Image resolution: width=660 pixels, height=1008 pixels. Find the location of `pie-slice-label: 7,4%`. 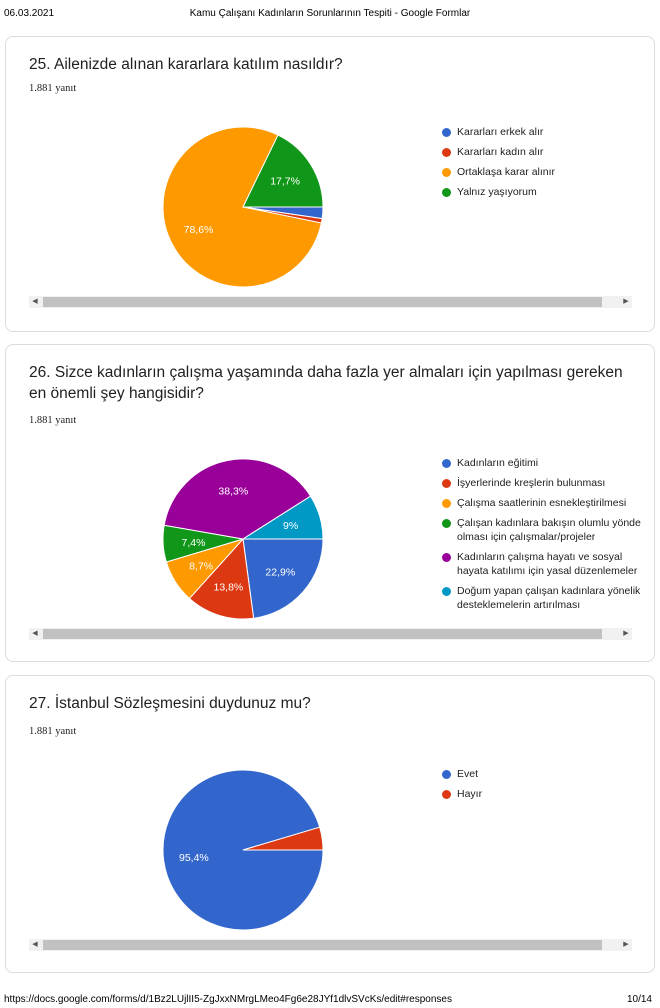

pie-slice-label: 7,4% is located at coordinates (194, 543).